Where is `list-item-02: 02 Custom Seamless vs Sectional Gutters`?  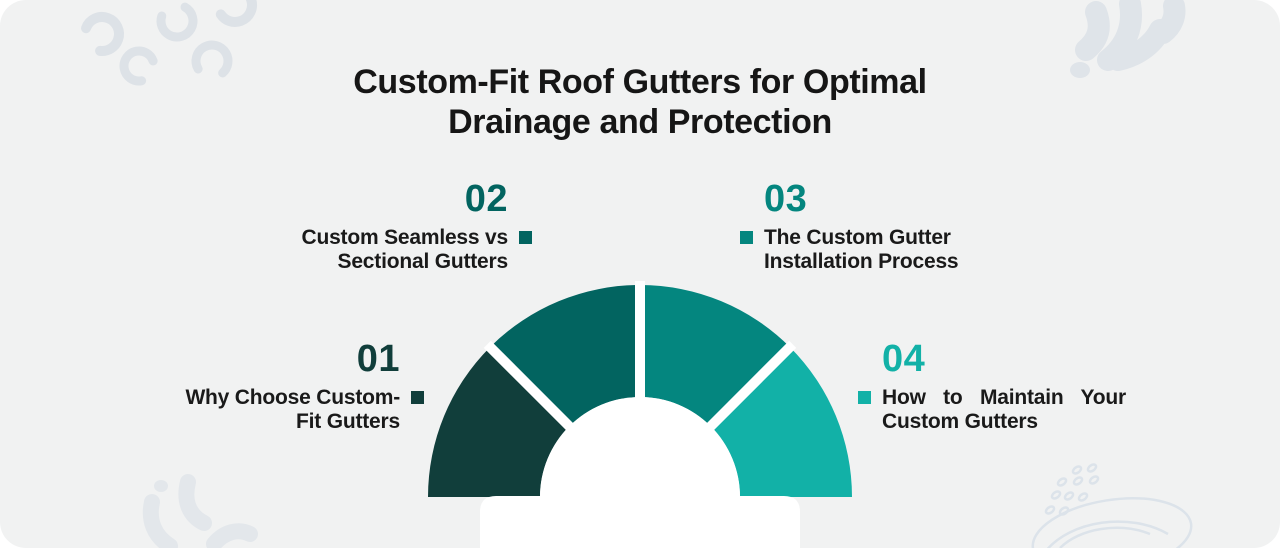 list-item-02: 02 Custom Seamless vs Sectional Gutters is located at coordinates (416, 226).